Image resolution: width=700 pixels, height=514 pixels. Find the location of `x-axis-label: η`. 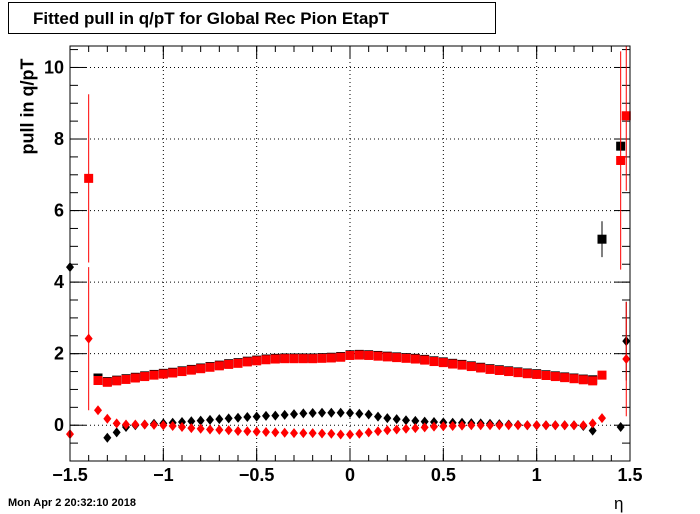

x-axis-label: η is located at coordinates (619, 503).